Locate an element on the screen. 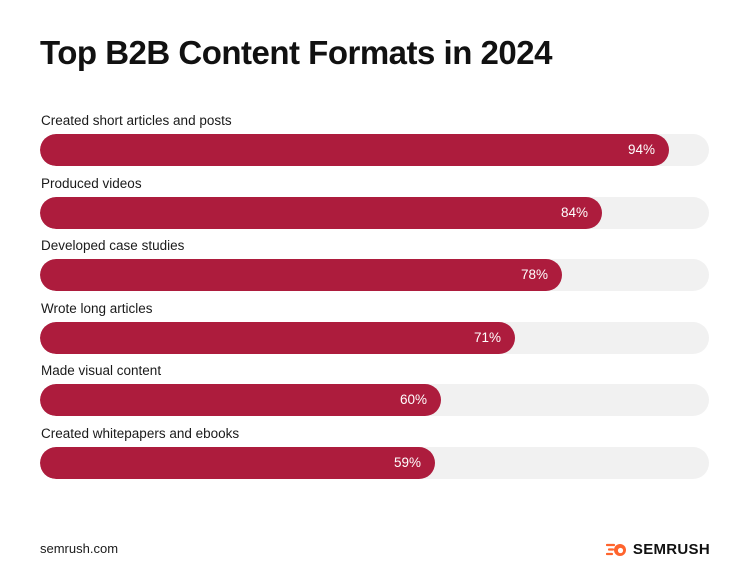  bar-row: Created short articles and posts 94% is located at coordinates (374, 144).